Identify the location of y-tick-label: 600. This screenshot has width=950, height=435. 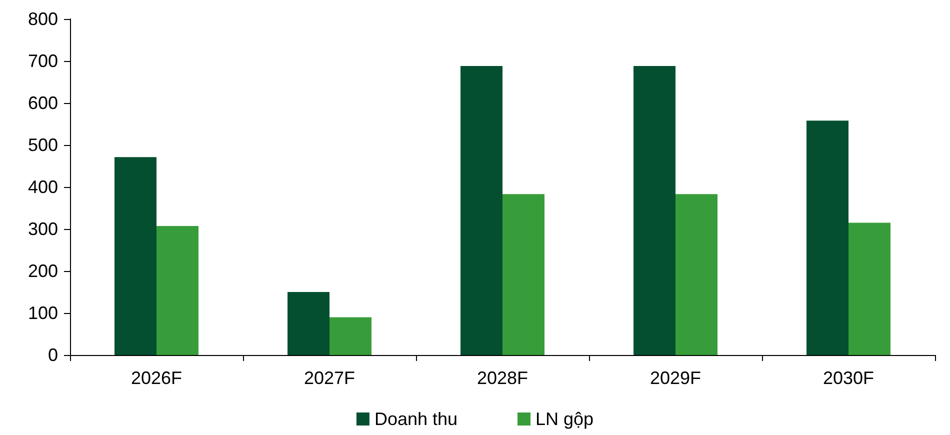
(43, 103).